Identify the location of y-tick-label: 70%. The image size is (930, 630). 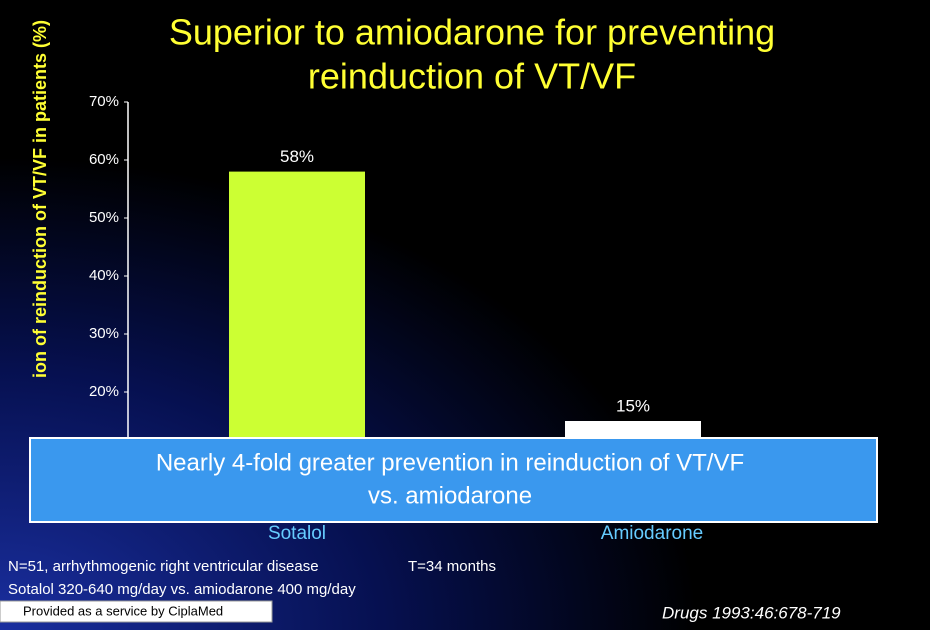
(104, 101).